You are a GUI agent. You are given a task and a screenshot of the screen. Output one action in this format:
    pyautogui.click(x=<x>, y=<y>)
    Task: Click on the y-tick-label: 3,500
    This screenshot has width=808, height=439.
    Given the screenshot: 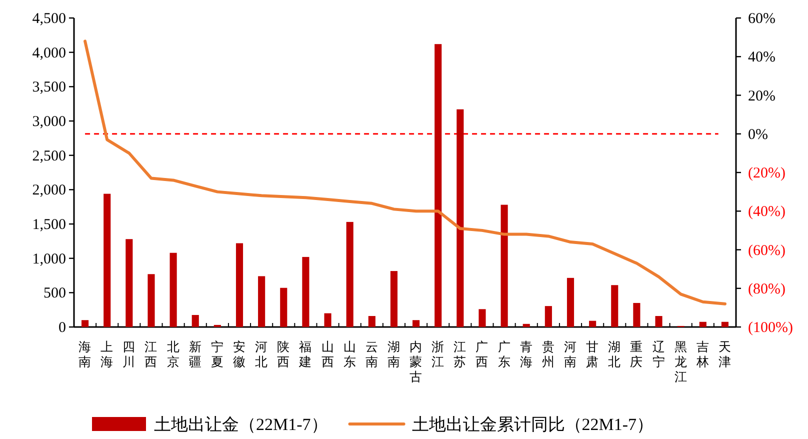 What is the action you would take?
    pyautogui.click(x=49, y=88)
    